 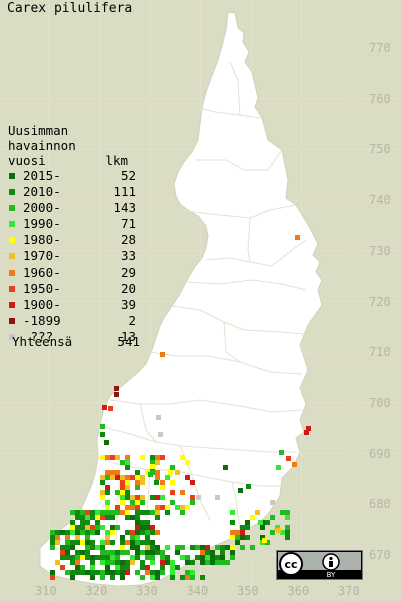 What do you see at coordinates (73, 337) in the screenshot?
I see `legend-item: ??? 13` at bounding box center [73, 337].